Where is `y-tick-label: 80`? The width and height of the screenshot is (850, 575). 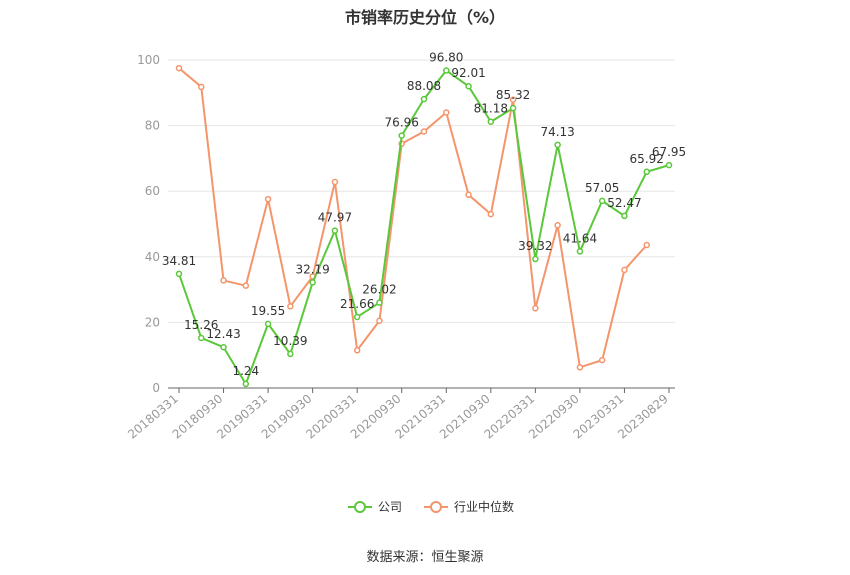 y-tick-label: 80 is located at coordinates (152, 126).